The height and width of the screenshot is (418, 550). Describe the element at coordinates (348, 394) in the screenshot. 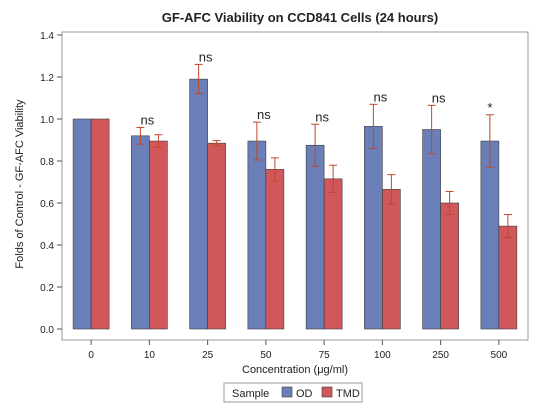

I see `legend-label-tmd: TMD` at that location.